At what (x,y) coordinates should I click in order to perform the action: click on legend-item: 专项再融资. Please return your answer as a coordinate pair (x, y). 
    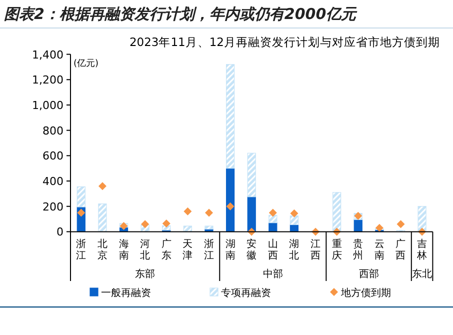
    Looking at the image, I should click on (240, 293).